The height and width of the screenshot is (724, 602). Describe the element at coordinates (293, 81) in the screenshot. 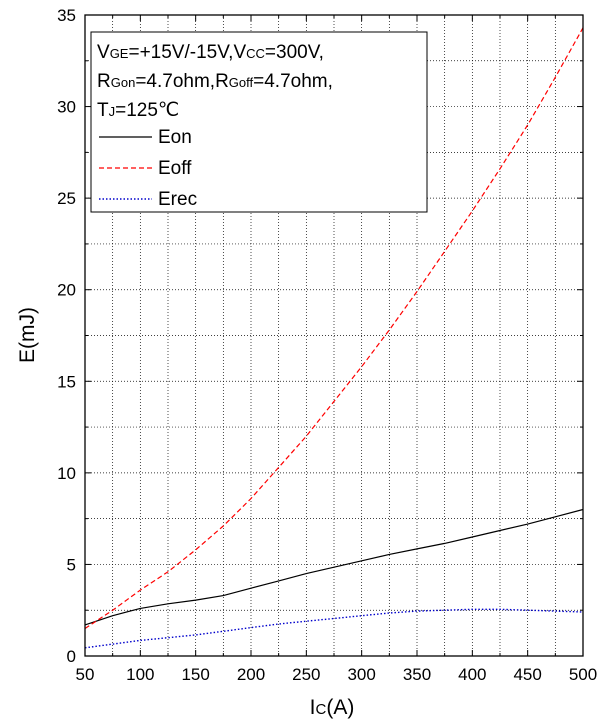

I see `cond-rgoff-val: =4.7ohm,` at that location.